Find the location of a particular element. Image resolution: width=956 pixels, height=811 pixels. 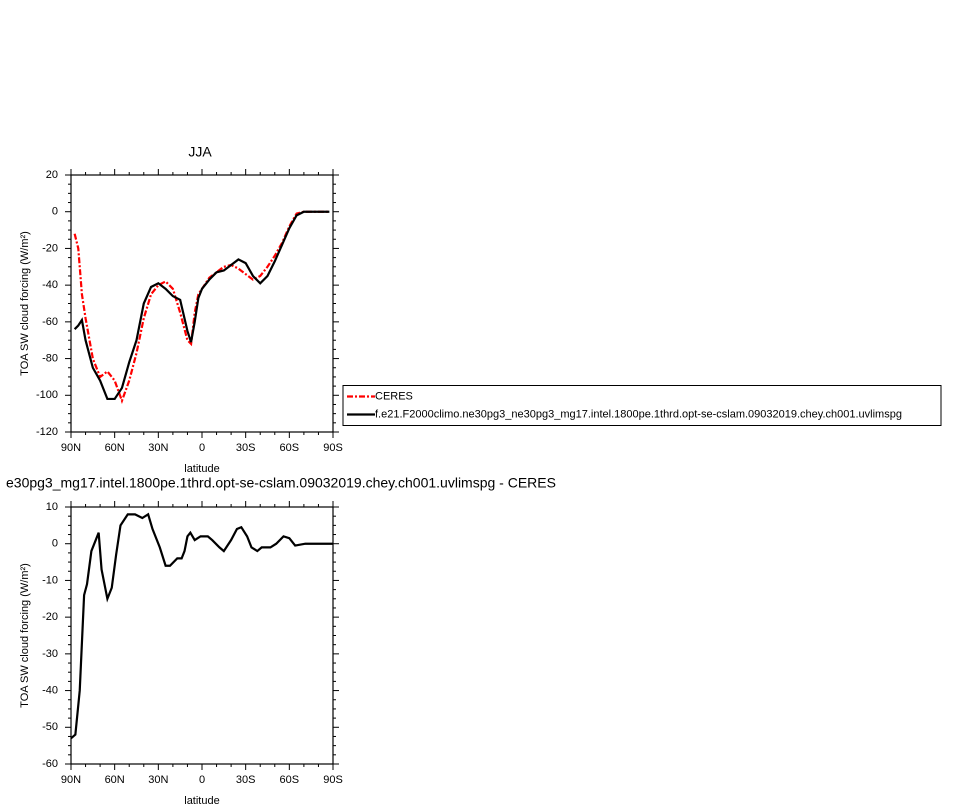

chart-title: JJA is located at coordinates (200, 152).